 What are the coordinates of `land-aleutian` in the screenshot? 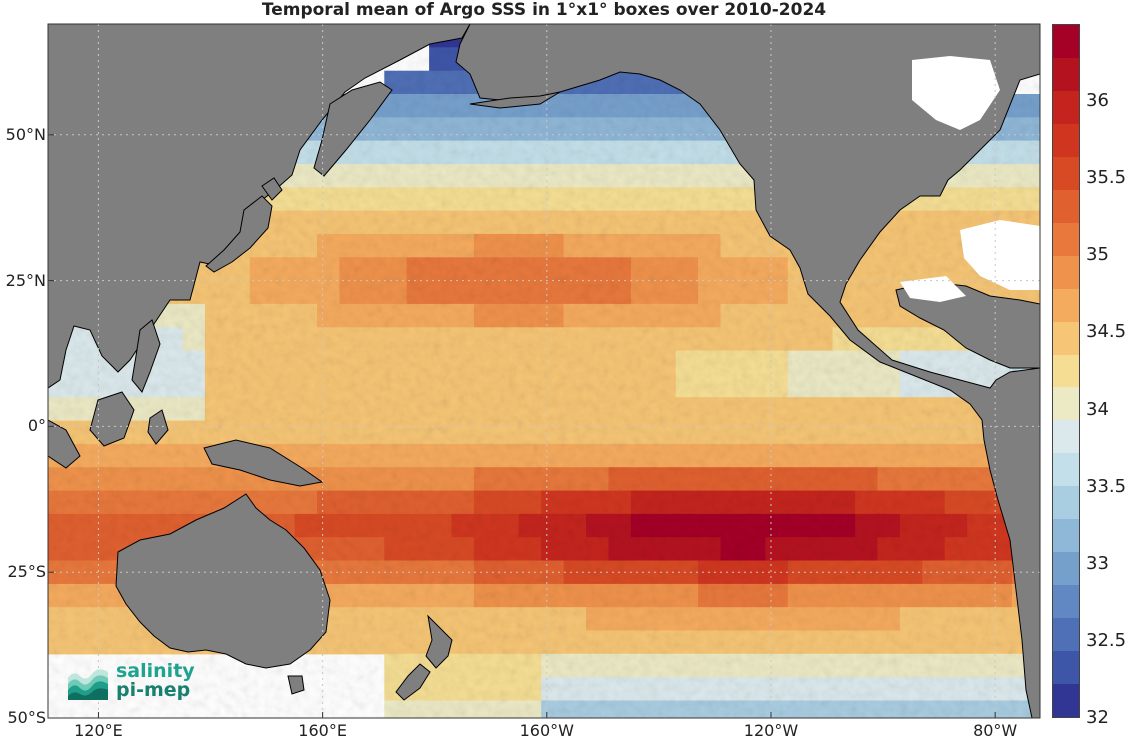 It's located at (515, 100).